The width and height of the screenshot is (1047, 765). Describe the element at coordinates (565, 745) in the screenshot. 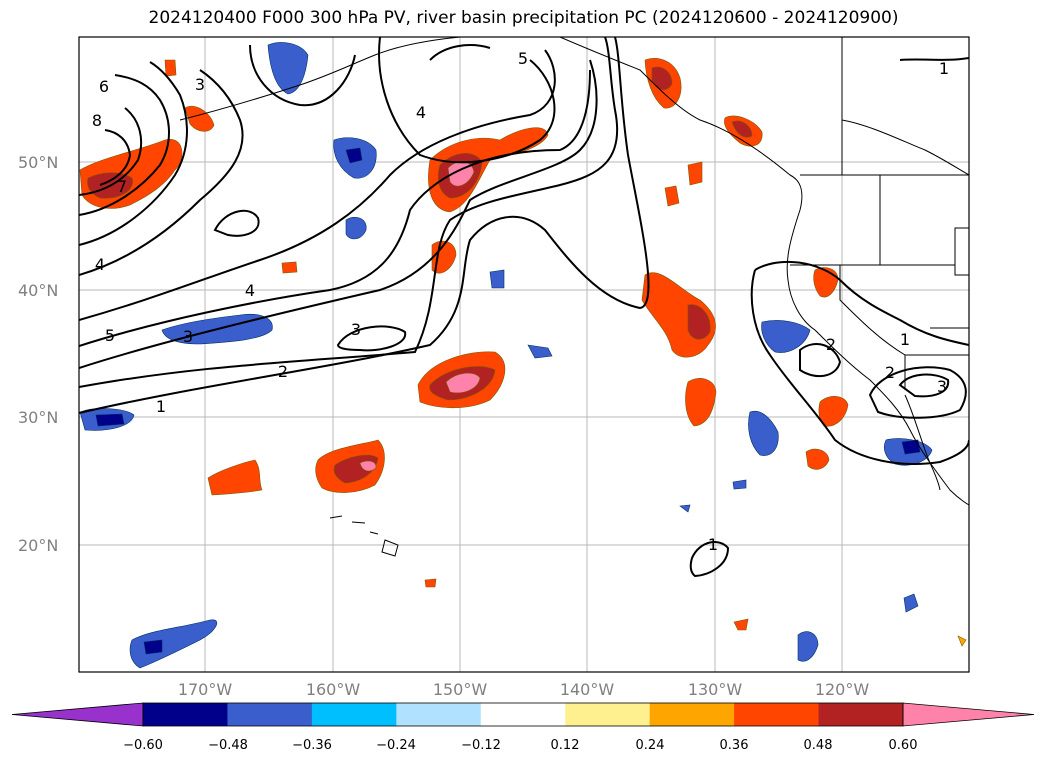

I see `colorbar-tick-label: 0.12` at that location.